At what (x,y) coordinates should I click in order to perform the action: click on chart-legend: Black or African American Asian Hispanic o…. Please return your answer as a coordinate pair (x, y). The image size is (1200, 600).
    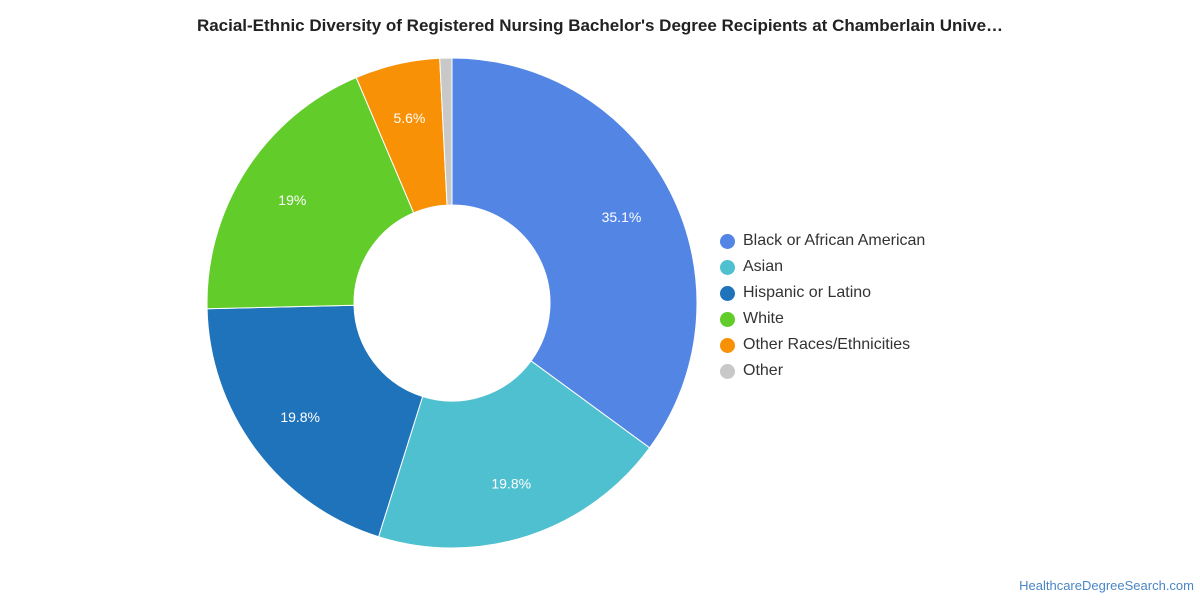
    Looking at the image, I should click on (822, 306).